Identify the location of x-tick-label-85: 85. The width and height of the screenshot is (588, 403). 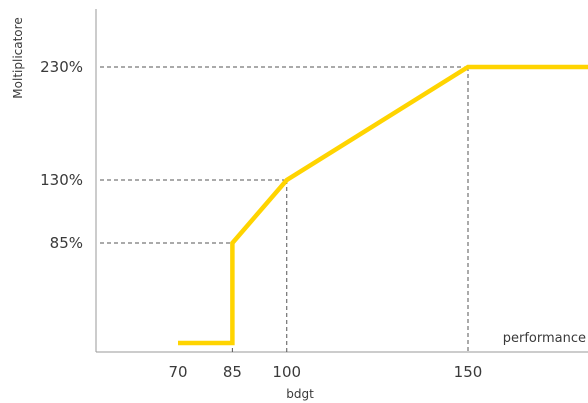
(232, 372).